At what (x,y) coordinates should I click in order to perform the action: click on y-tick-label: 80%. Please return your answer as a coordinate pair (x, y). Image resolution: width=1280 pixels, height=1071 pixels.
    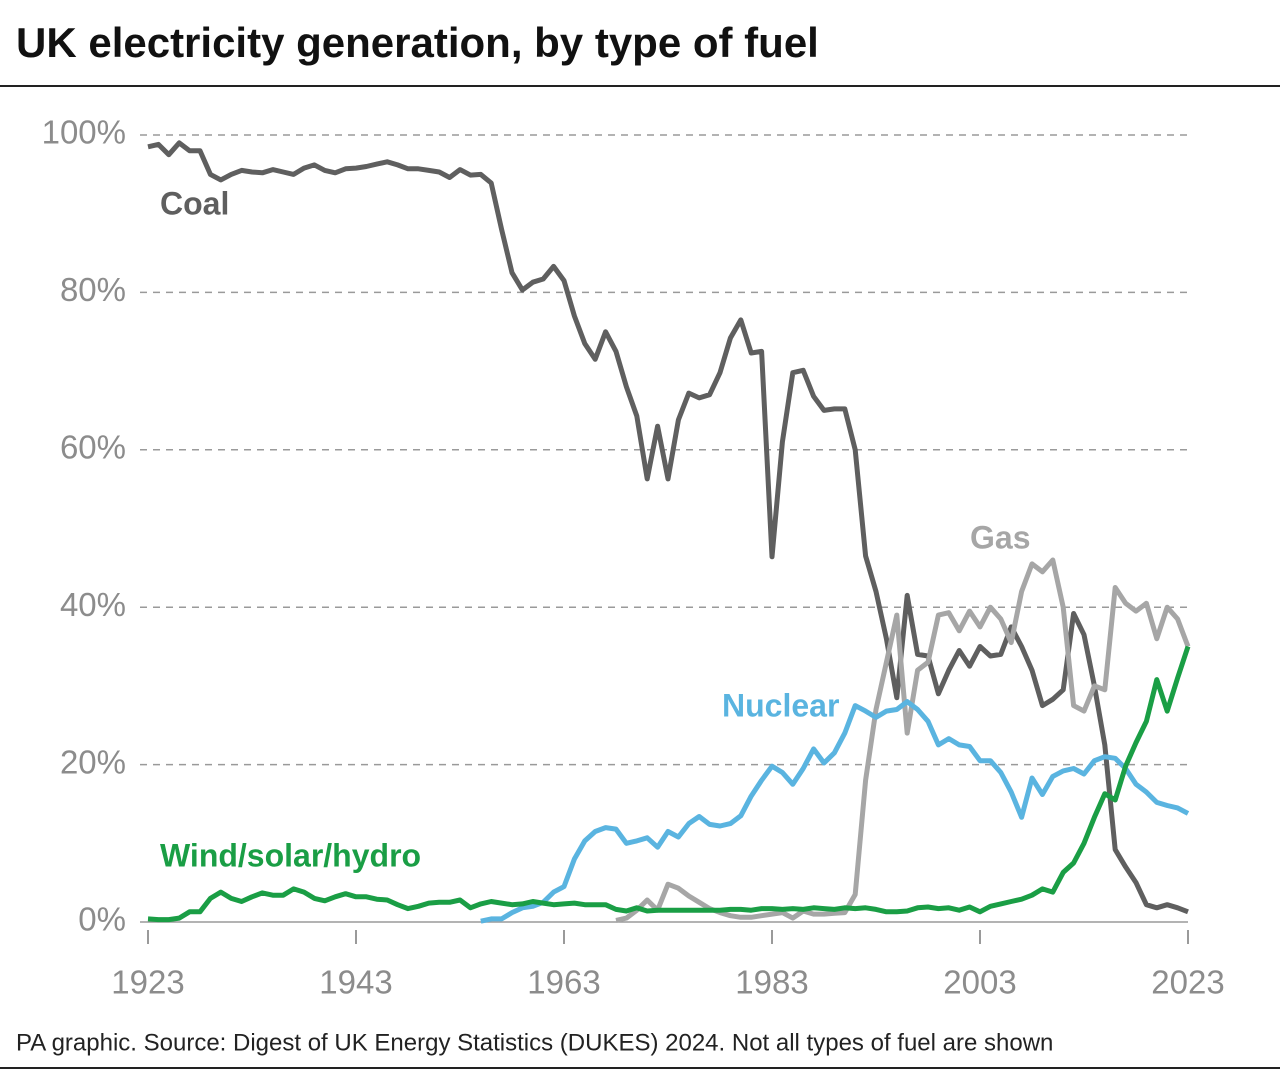
    Looking at the image, I should click on (93, 289).